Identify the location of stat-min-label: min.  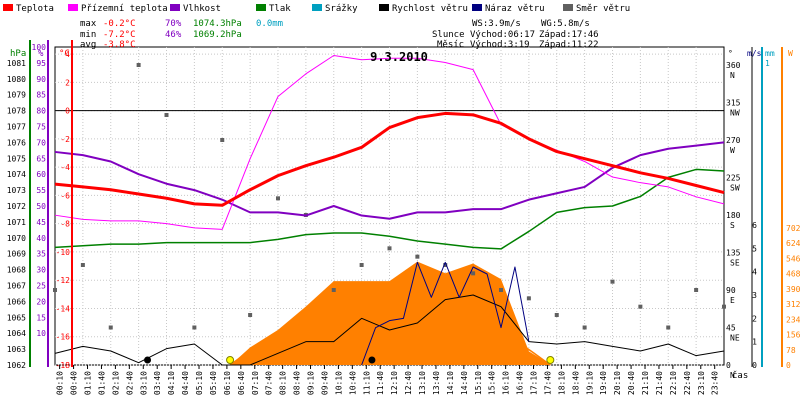
(88, 35).